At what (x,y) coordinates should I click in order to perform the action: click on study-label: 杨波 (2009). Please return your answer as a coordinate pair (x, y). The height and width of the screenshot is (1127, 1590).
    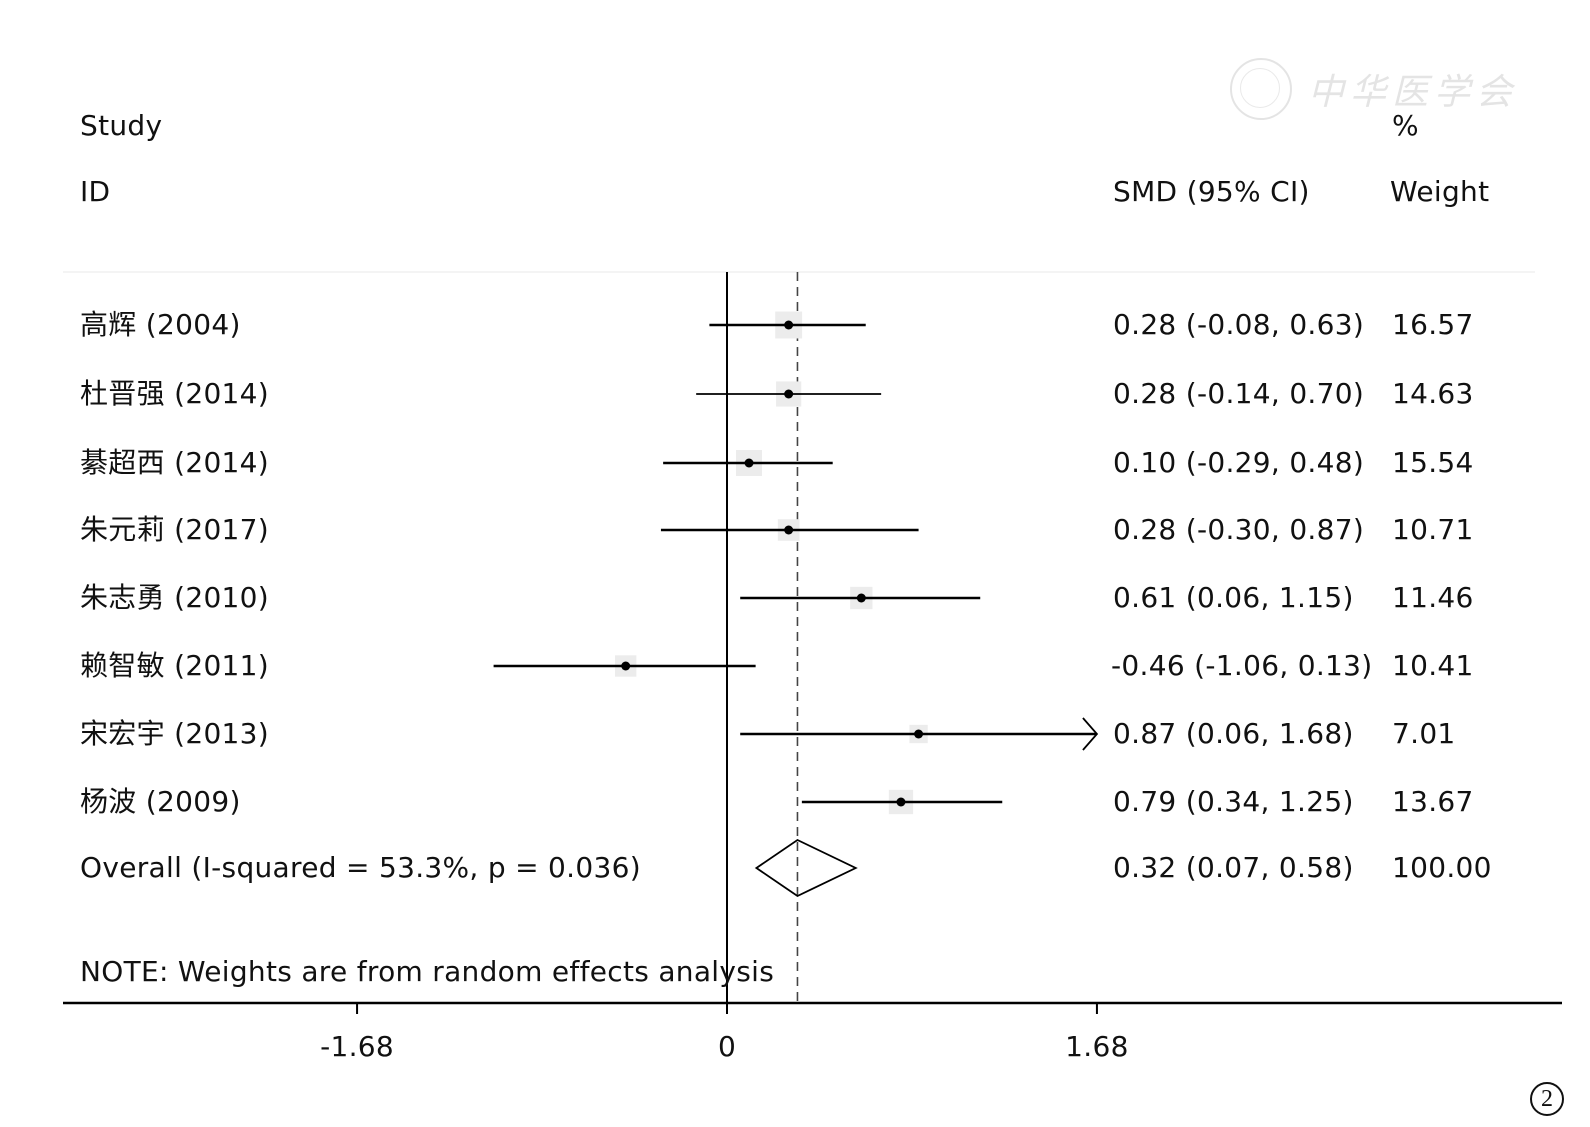
    Looking at the image, I should click on (160, 801).